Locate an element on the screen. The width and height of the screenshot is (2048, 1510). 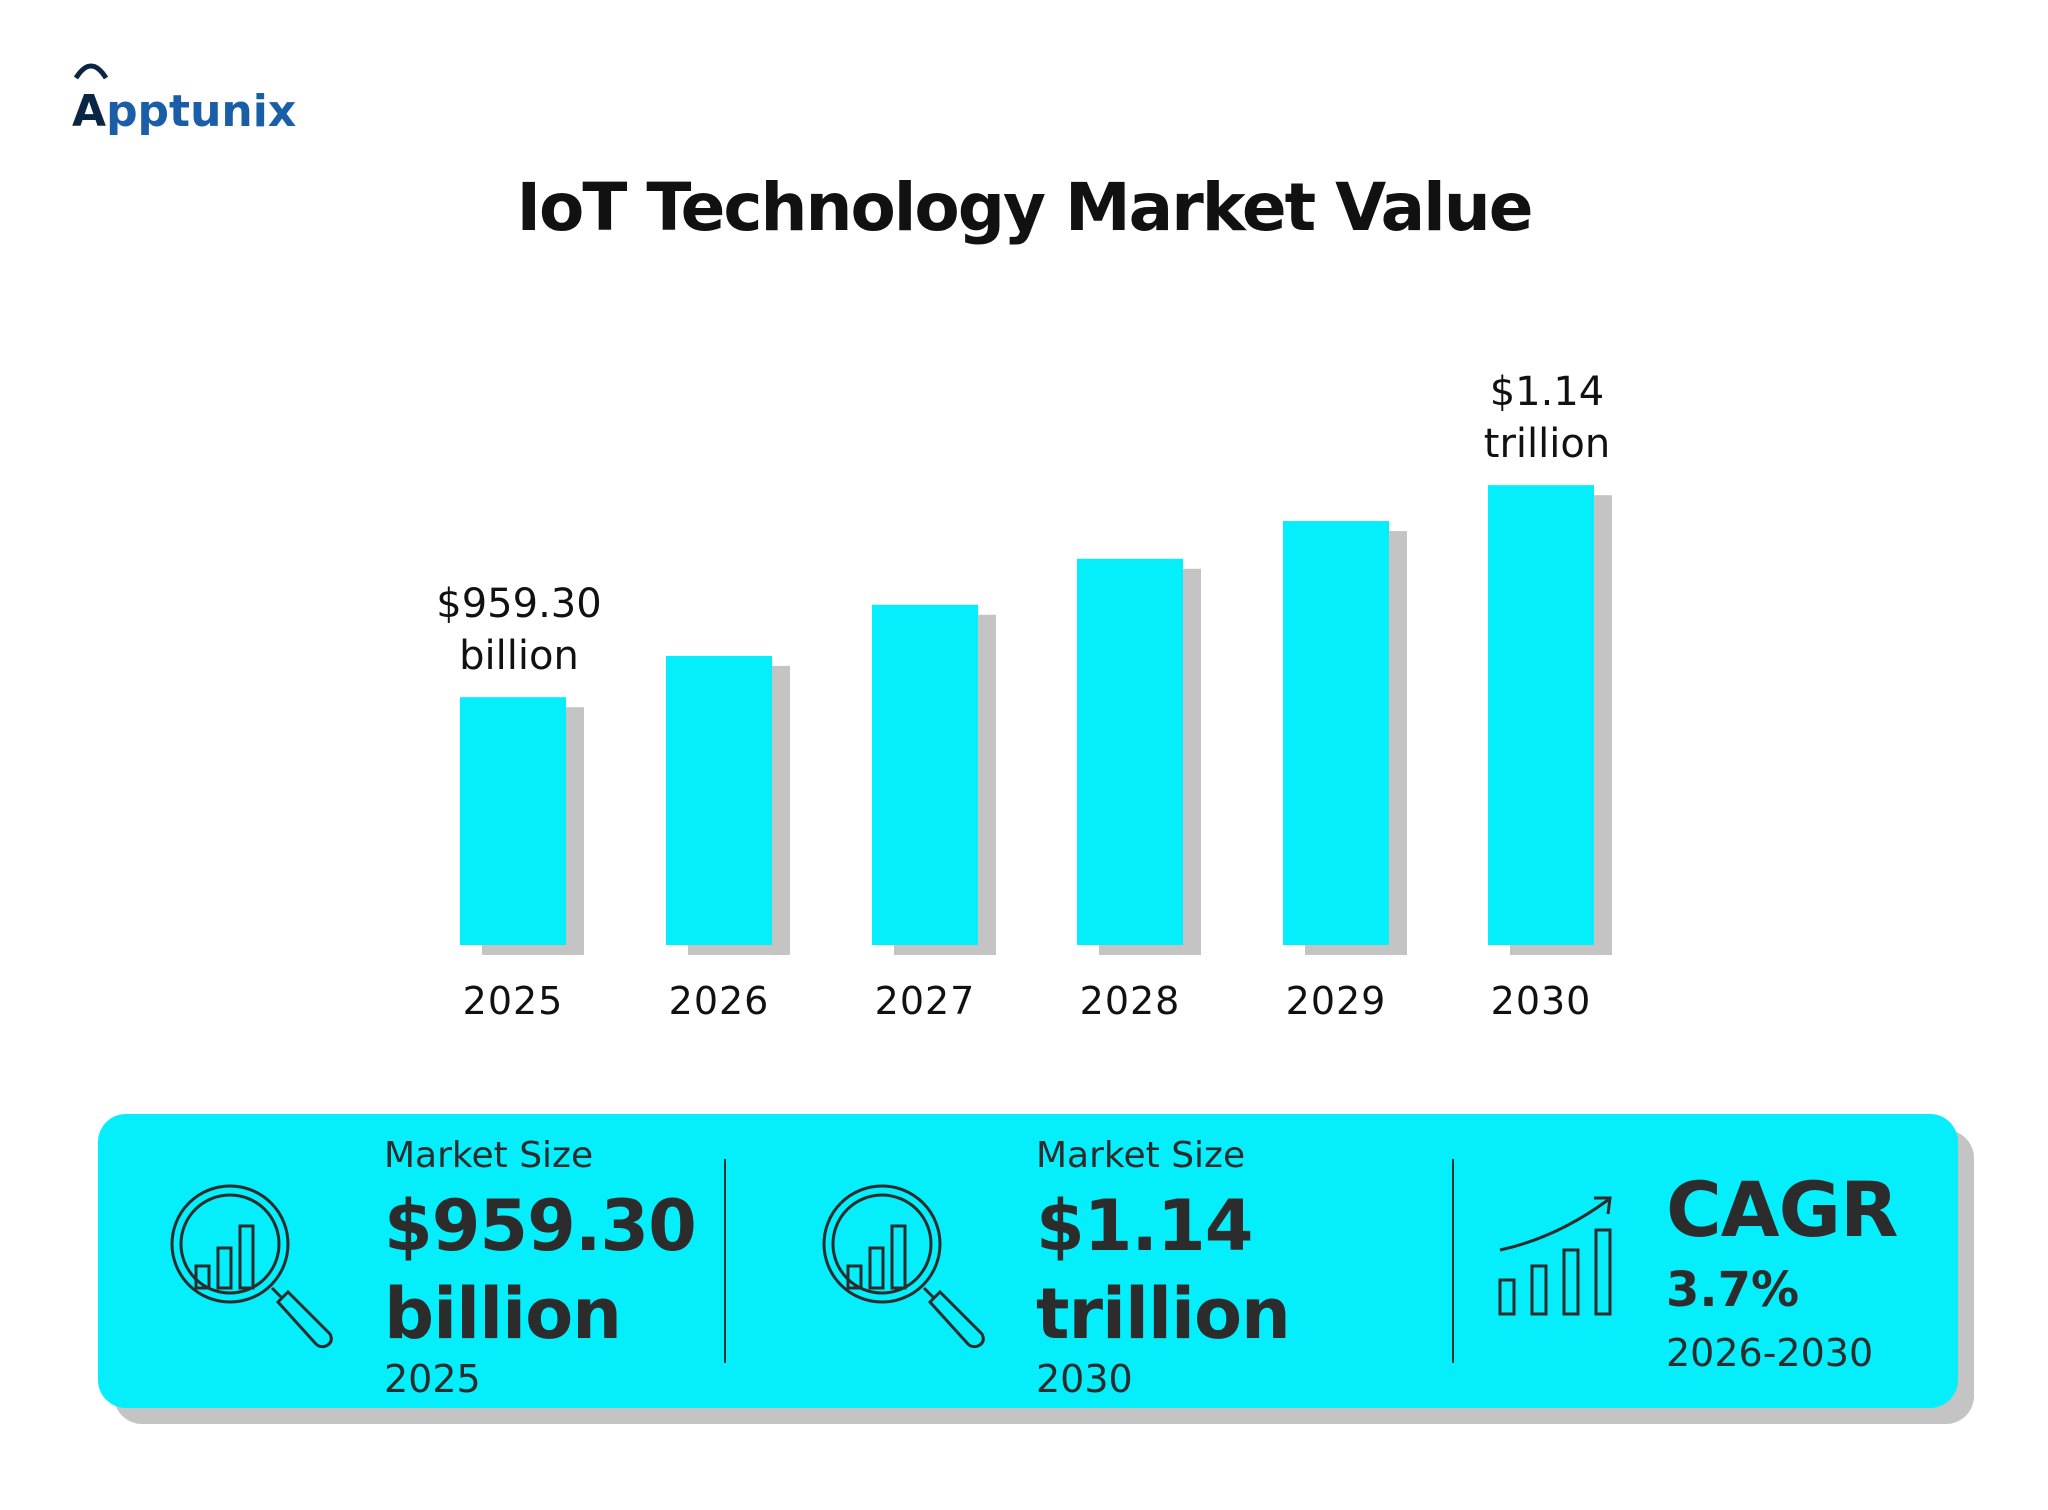
data-label-2030: $1.14 is located at coordinates (1547, 392).